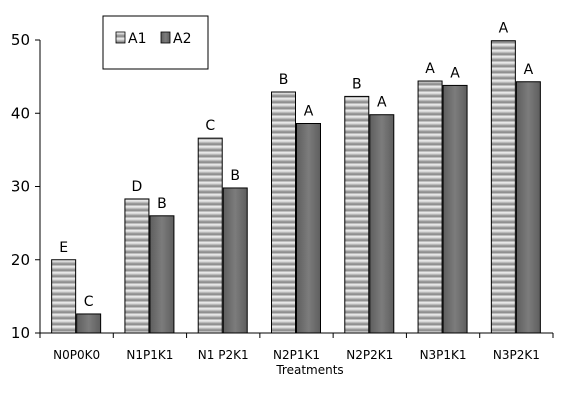  Describe the element at coordinates (20, 187) in the screenshot. I see `y-tick-label: 30` at that location.